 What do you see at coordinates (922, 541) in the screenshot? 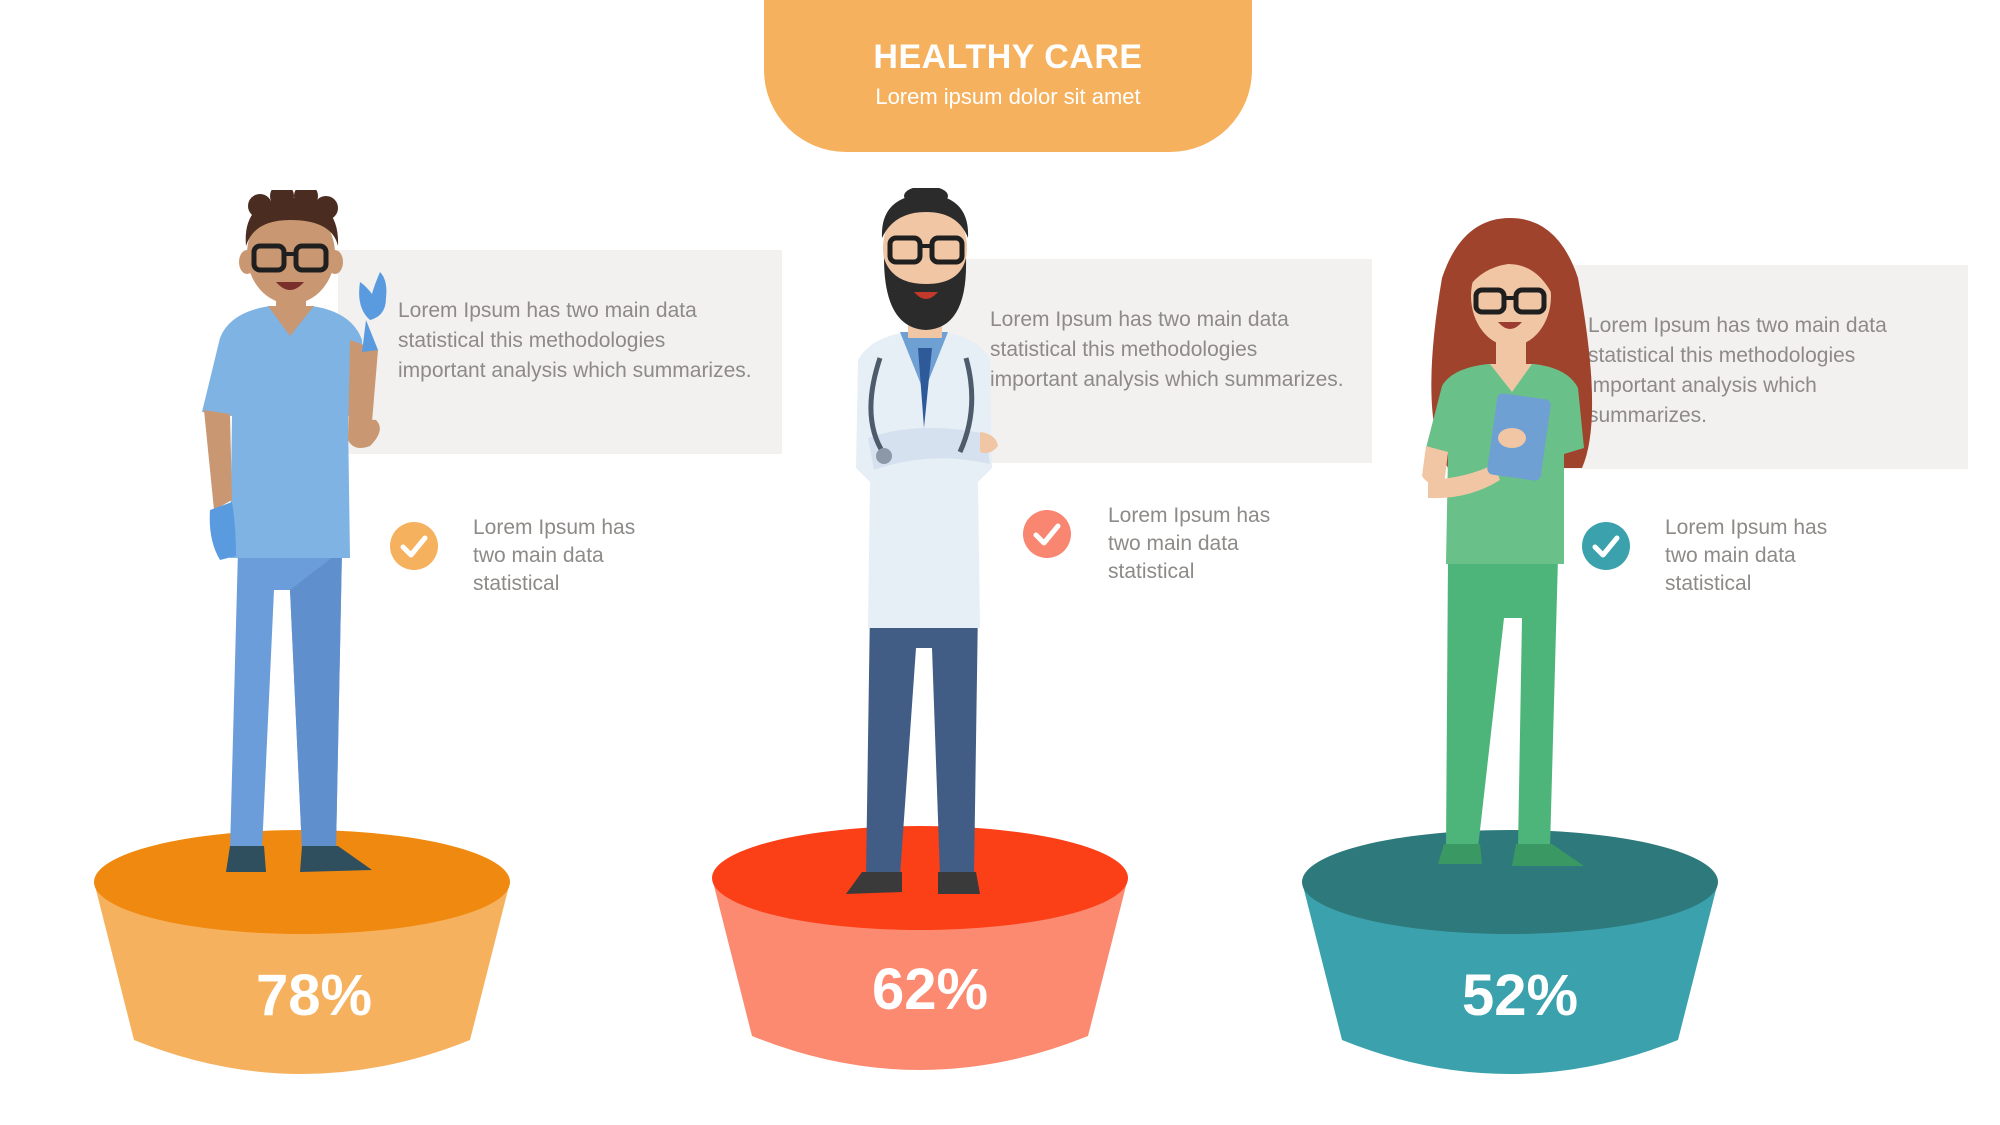
I see `doctor-icon` at bounding box center [922, 541].